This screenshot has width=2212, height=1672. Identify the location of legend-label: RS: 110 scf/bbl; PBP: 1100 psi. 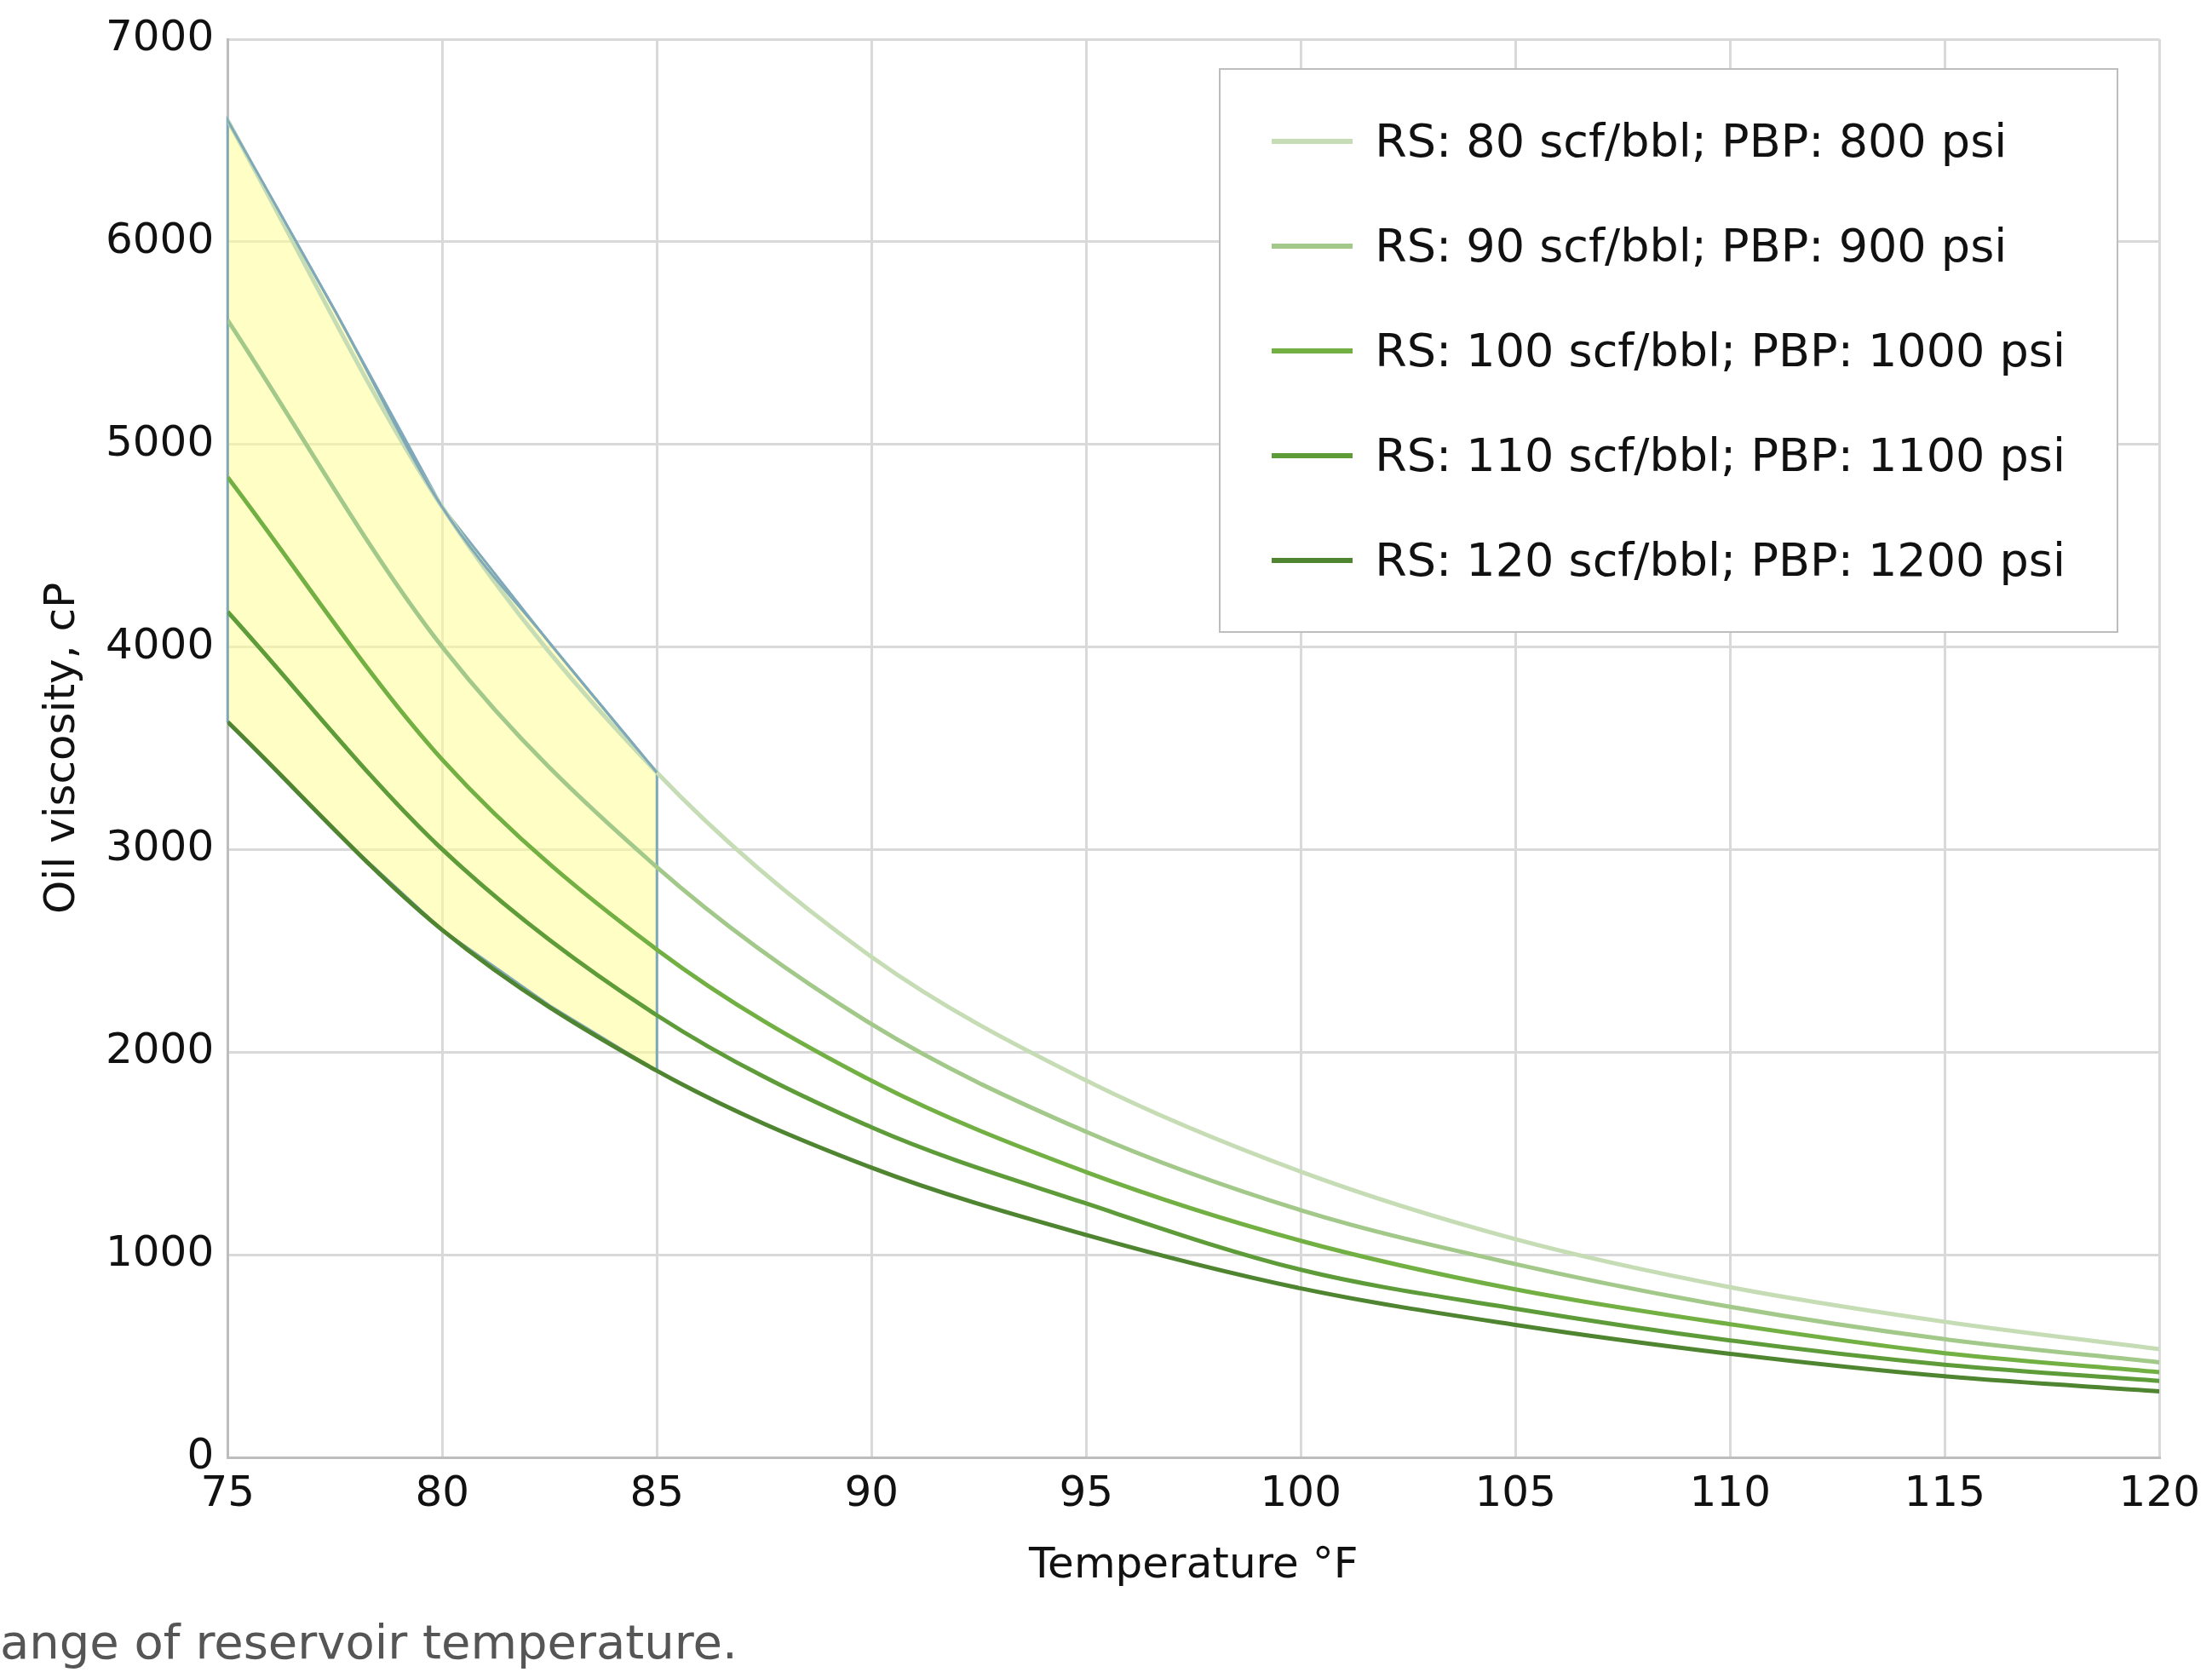
(1720, 455).